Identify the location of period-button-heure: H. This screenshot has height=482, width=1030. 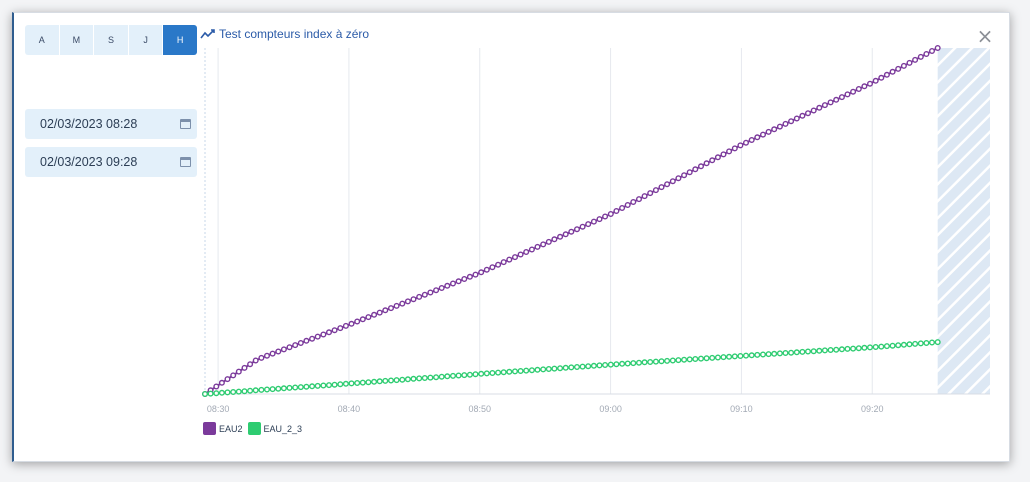
(180, 40).